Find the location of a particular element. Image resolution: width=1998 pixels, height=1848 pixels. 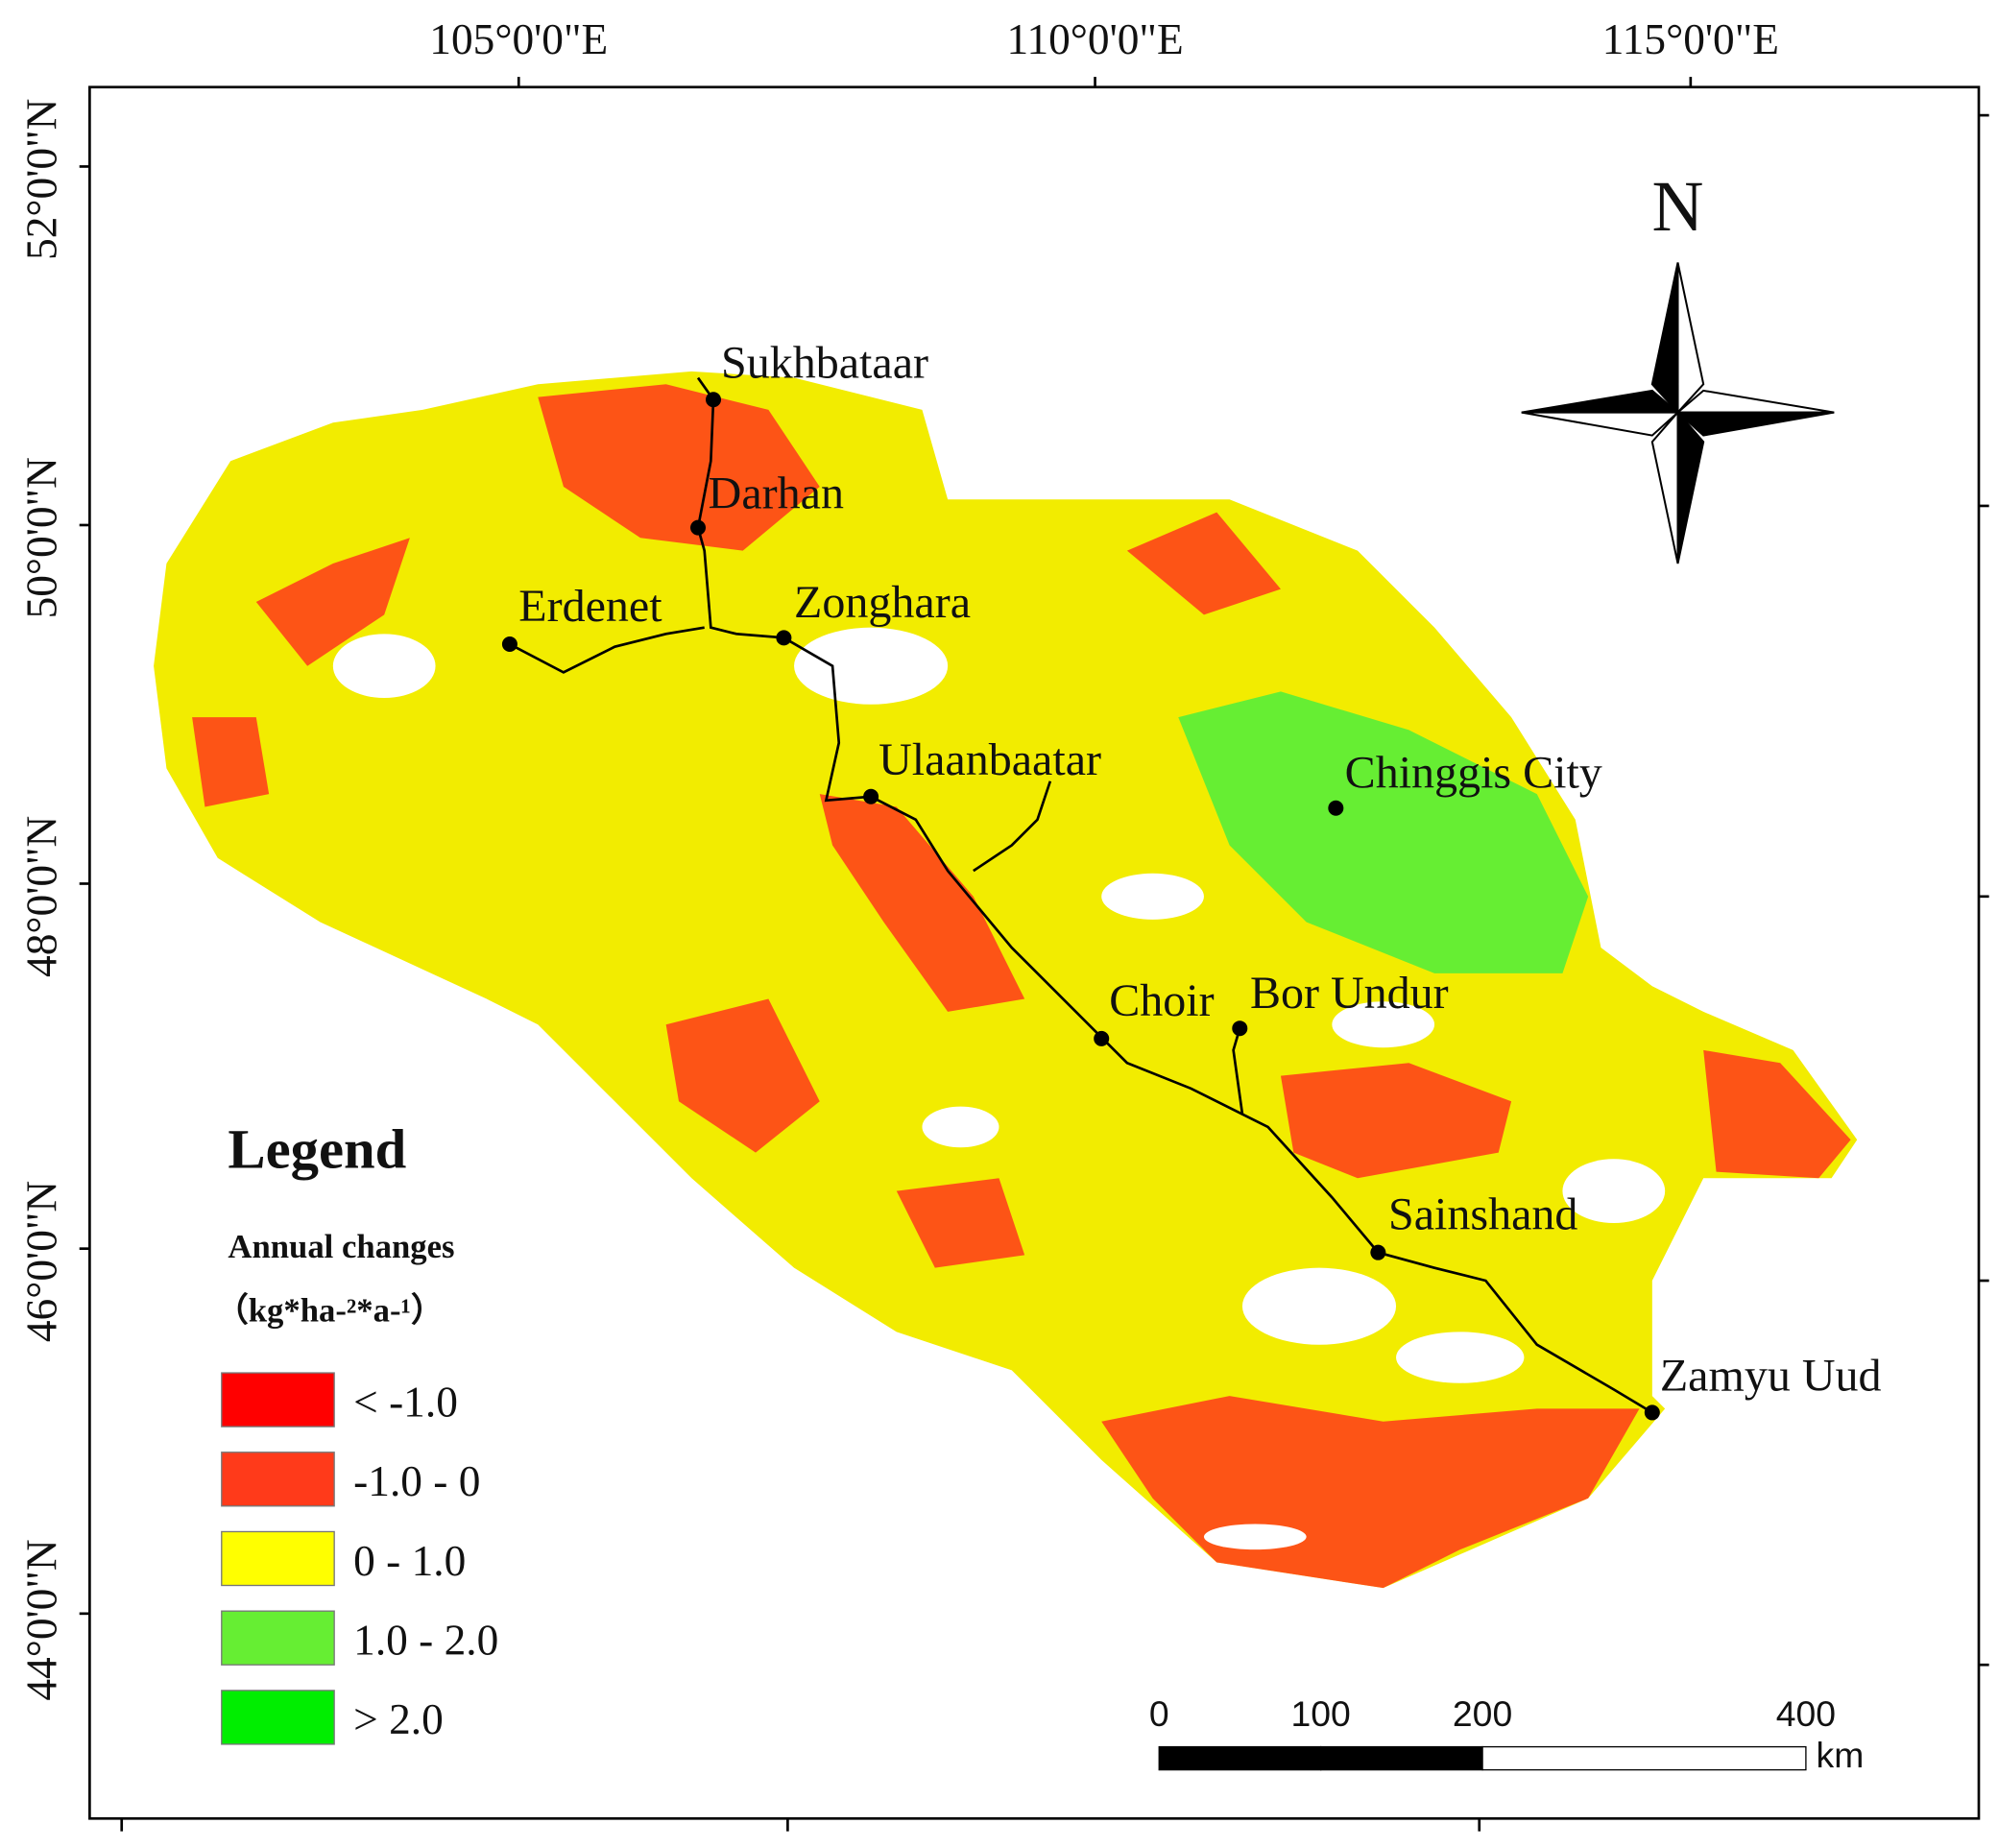

city-label: Sukhbataar is located at coordinates (824, 363).